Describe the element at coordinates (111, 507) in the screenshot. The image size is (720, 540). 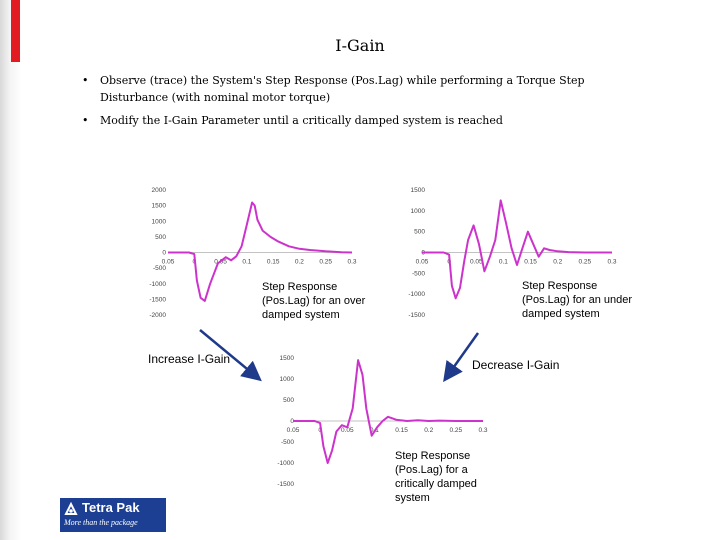
I see `logo-name: Tetra Pak` at that location.